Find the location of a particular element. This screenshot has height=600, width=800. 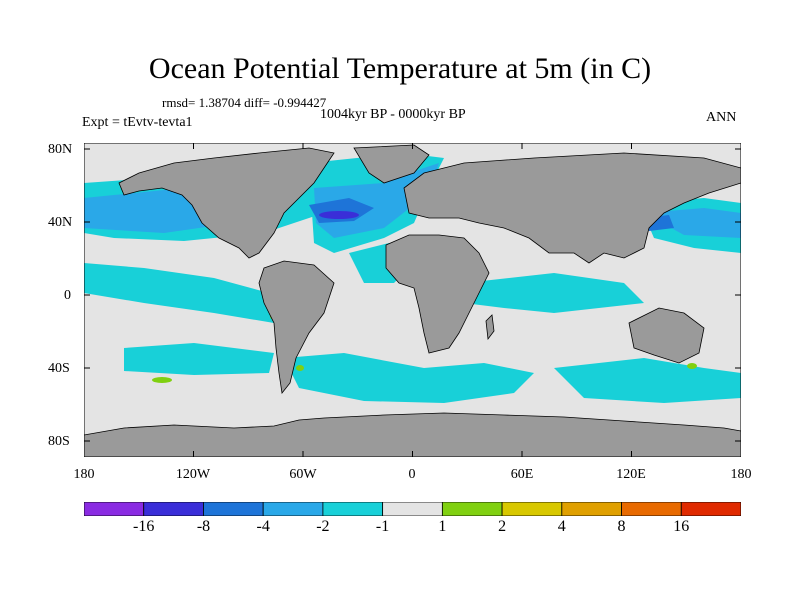

land-antarctica is located at coordinates (412, 434).